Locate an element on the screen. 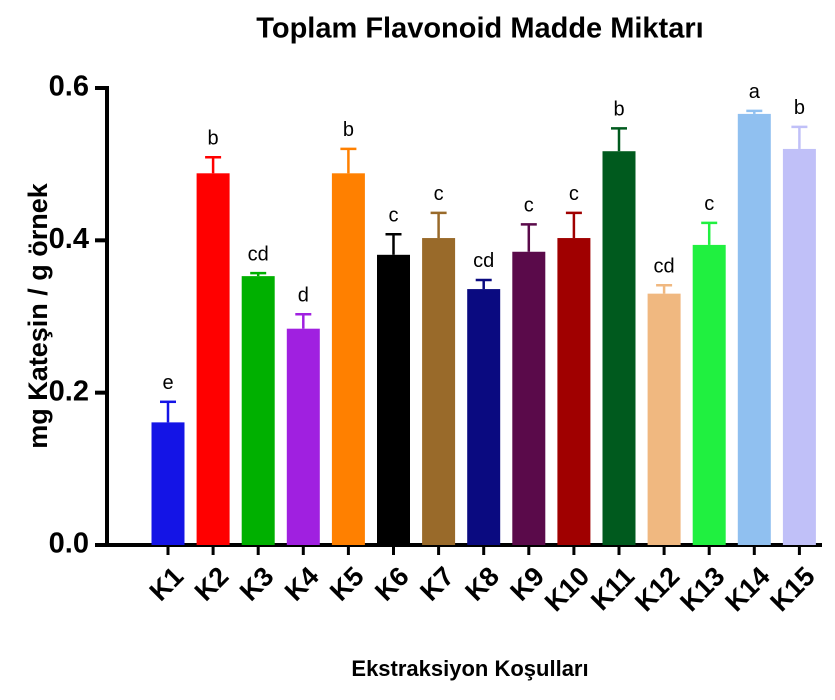 Image resolution: width=835 pixels, height=700 pixels. significance-letter: a is located at coordinates (755, 92).